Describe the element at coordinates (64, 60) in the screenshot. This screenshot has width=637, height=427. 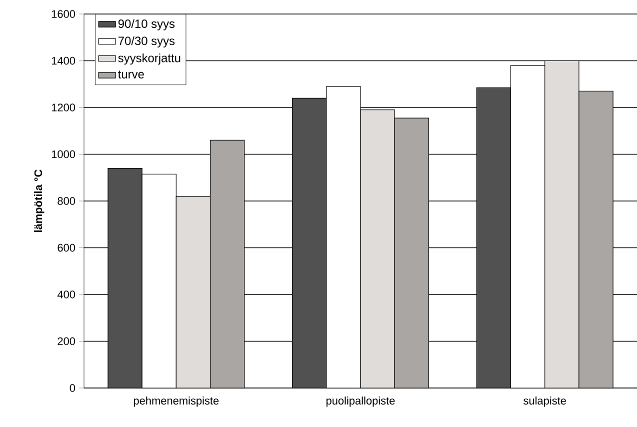
I see `y-tick-label: 1400` at that location.